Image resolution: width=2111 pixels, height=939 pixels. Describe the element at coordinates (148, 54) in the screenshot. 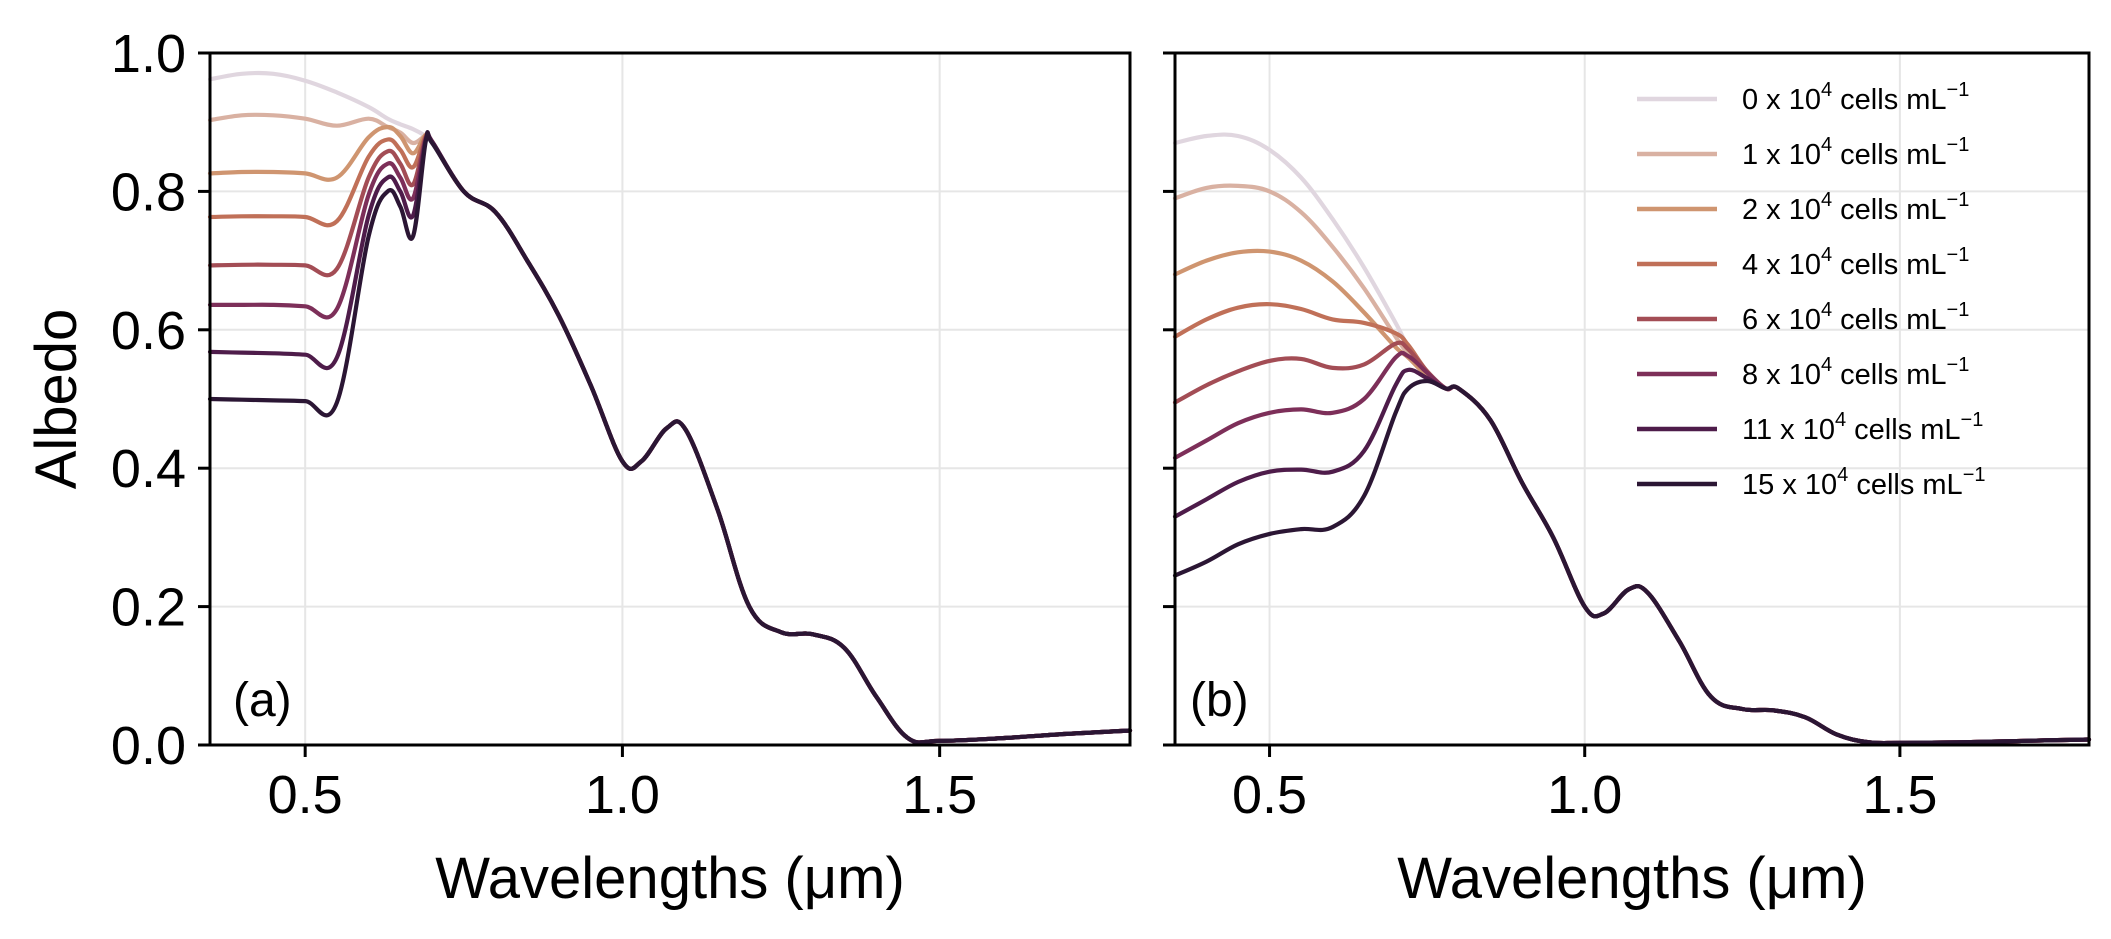

I see `y-tick-label: 1.0` at that location.